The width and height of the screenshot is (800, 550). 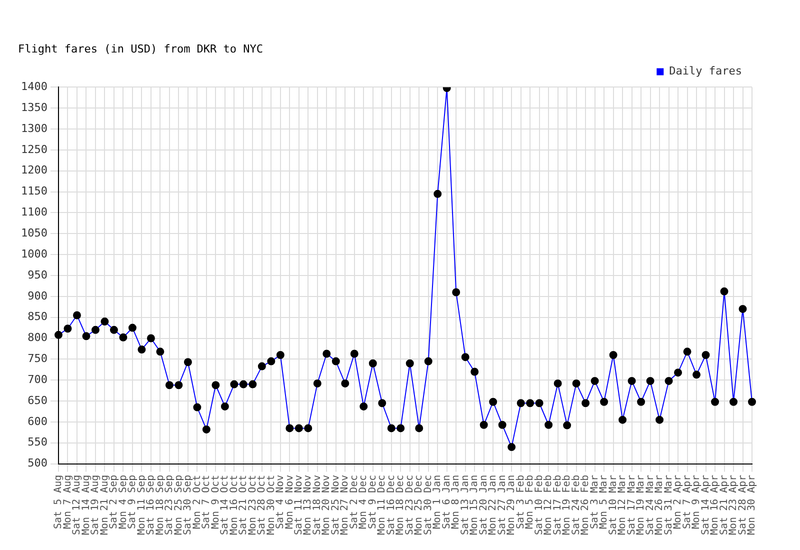 I want to click on x-tick-label: Mon 29 Jan, so click(x=512, y=505).